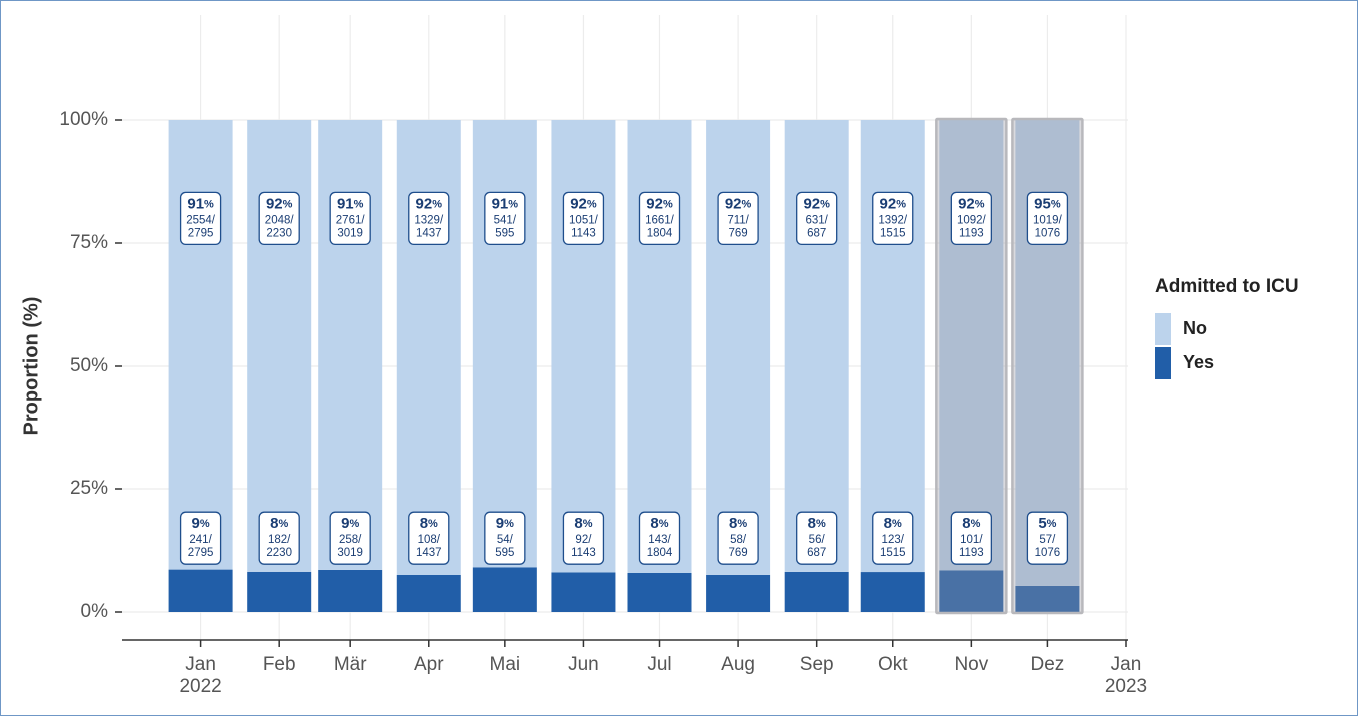 This screenshot has width=1358, height=716. What do you see at coordinates (505, 664) in the screenshot?
I see `x-tick-label: Mai` at bounding box center [505, 664].